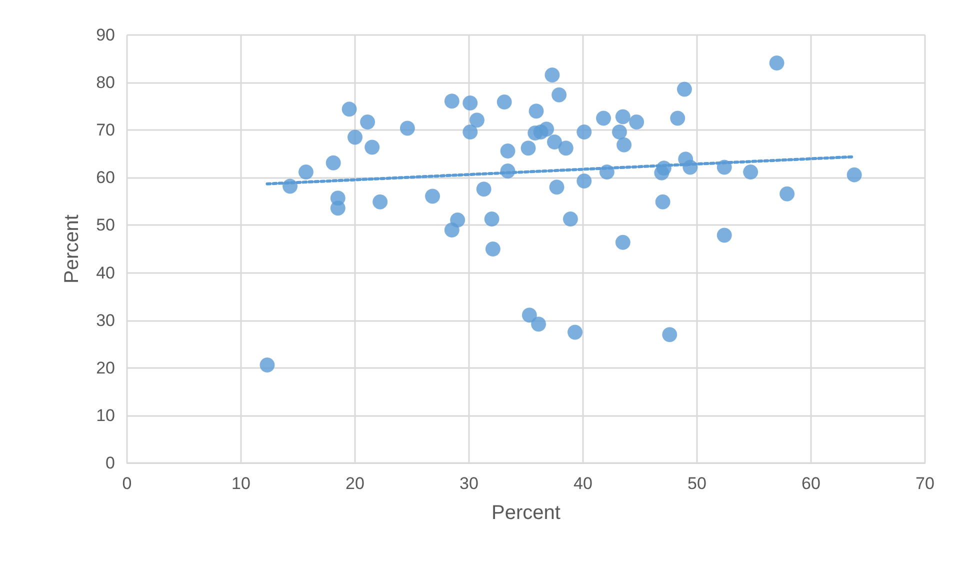 This screenshot has height=580, width=957. What do you see at coordinates (105, 272) in the screenshot?
I see `y-tick-label: 40` at bounding box center [105, 272].